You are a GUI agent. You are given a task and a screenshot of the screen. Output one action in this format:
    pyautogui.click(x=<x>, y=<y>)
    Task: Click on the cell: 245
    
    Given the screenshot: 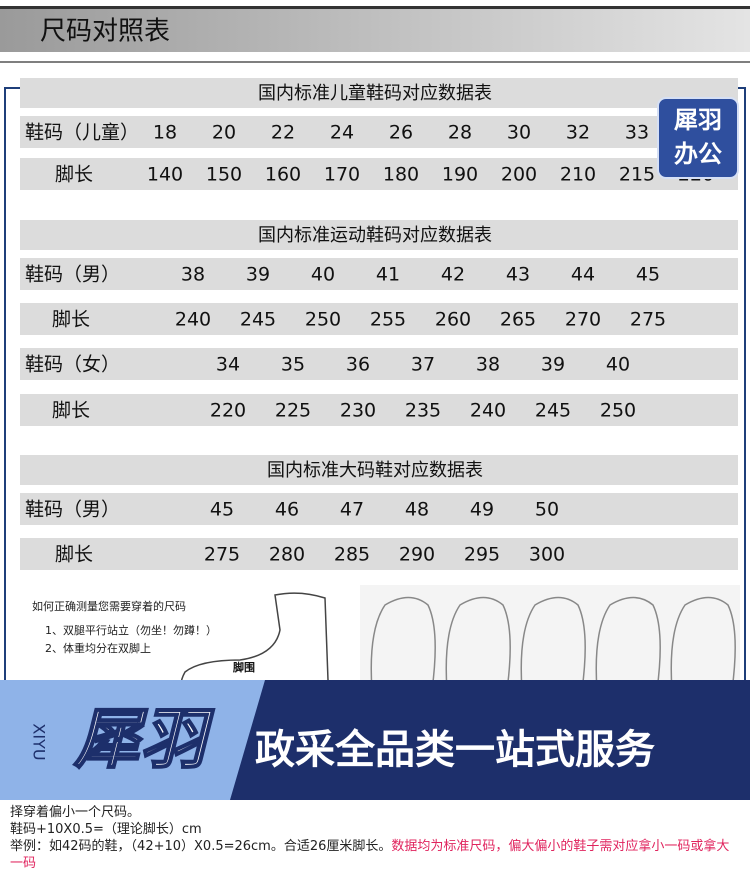 What is the action you would take?
    pyautogui.click(x=258, y=320)
    